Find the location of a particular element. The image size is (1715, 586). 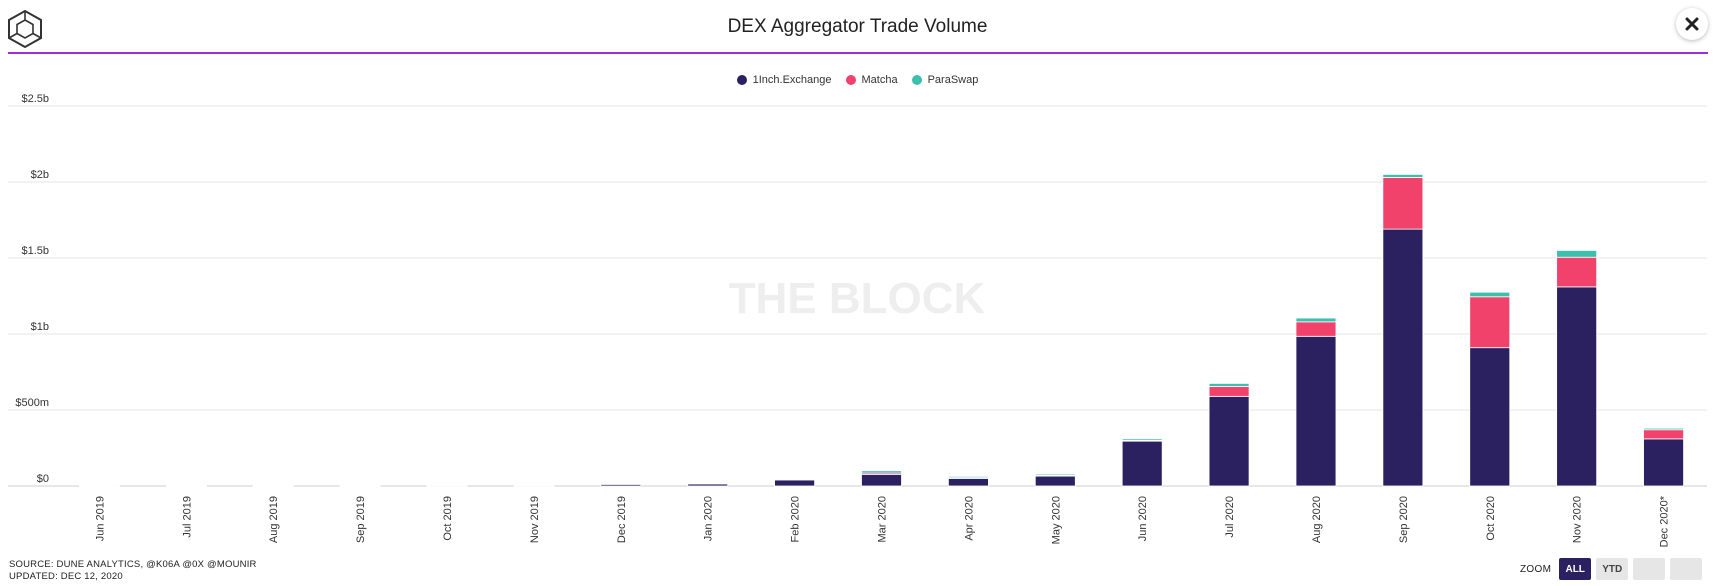

x-tick-label: Aug 2019 is located at coordinates (274, 519).